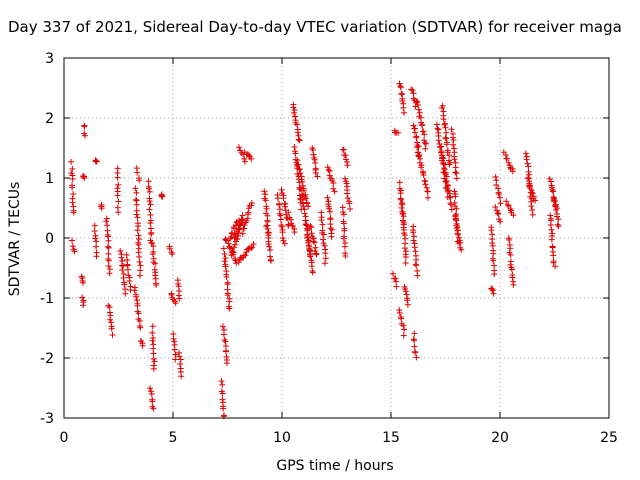 The width and height of the screenshot is (640, 480). I want to click on y-tick-label: -3, so click(47, 419).